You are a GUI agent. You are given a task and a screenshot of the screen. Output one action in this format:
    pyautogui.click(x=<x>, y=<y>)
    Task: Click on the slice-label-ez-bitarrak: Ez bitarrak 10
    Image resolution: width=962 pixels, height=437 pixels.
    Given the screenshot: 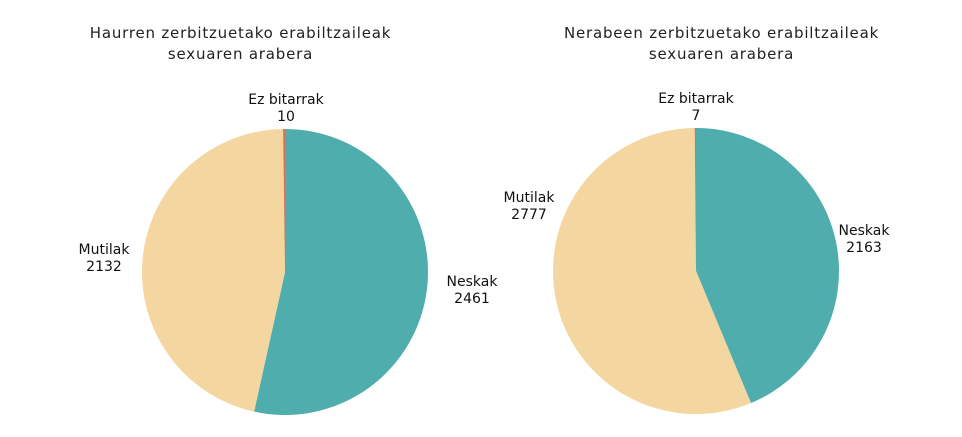 What is the action you would take?
    pyautogui.click(x=286, y=108)
    